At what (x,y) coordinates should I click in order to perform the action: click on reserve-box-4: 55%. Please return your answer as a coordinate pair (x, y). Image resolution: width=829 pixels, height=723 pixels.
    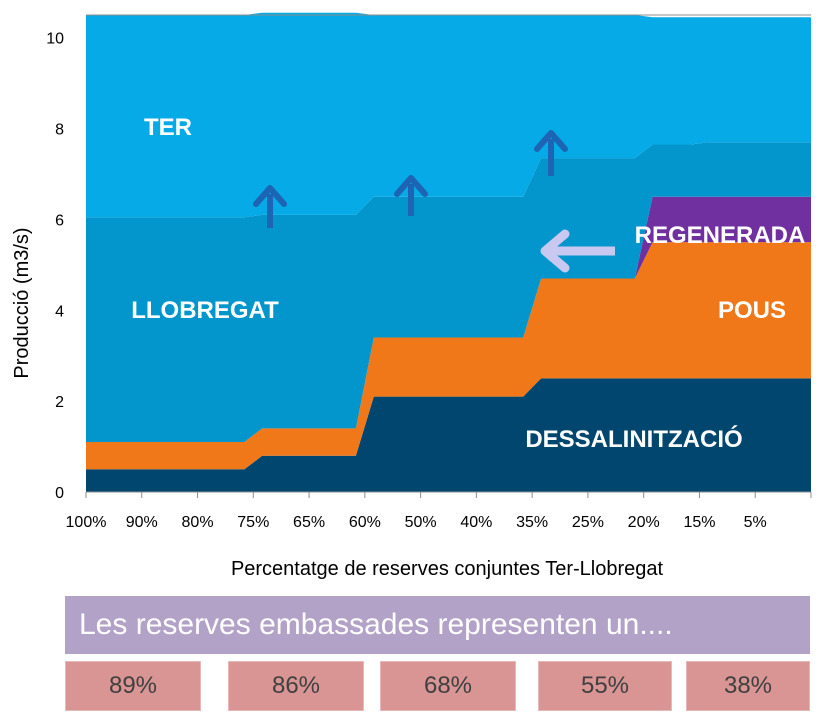
    Looking at the image, I should click on (605, 686).